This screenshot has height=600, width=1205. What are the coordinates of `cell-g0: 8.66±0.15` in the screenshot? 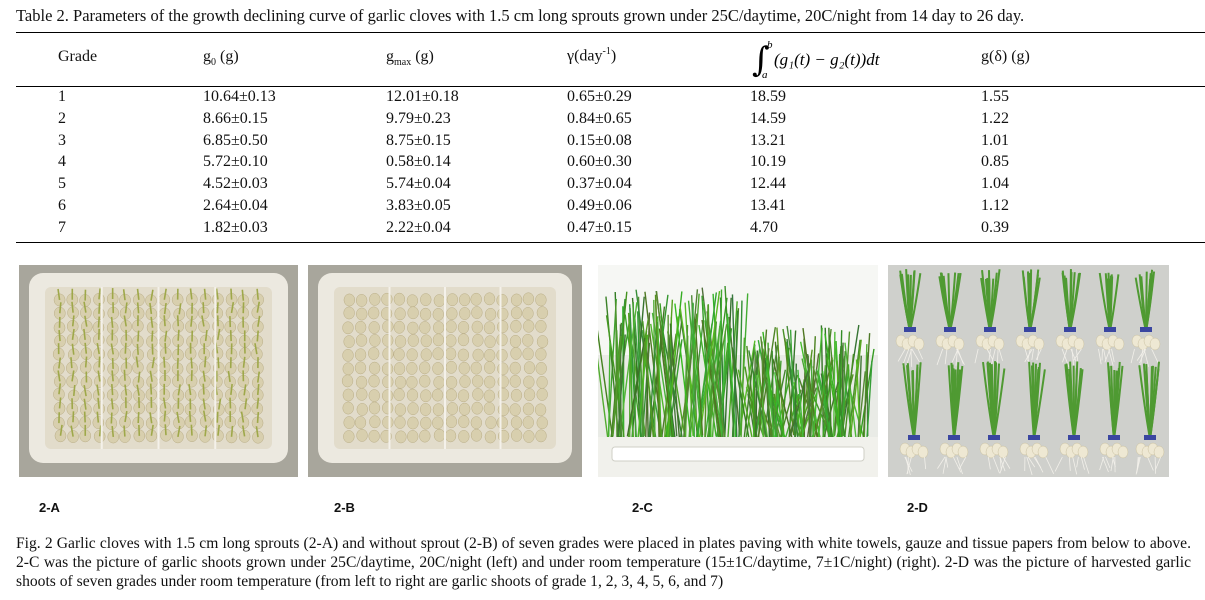 It's located at (235, 118).